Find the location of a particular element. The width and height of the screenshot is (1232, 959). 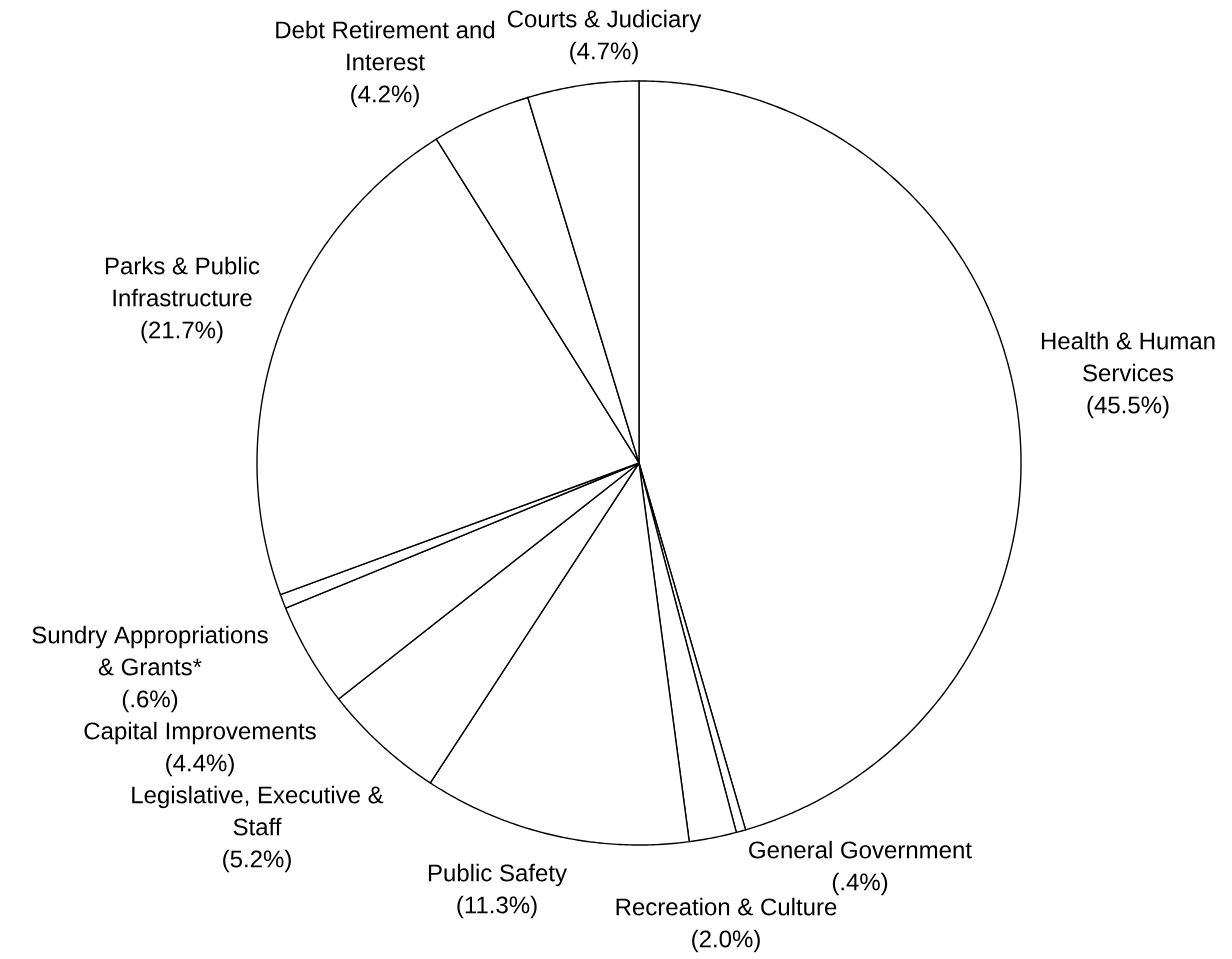

data-label: (21.7%) is located at coordinates (182, 332).